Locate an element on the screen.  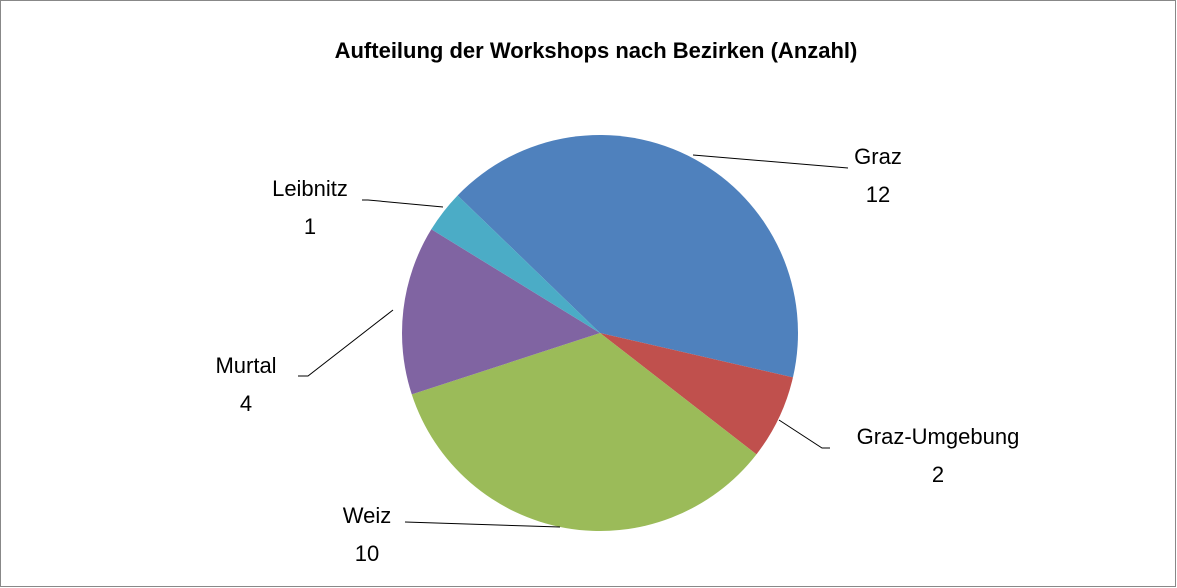
value-label: 10 is located at coordinates (367, 553).